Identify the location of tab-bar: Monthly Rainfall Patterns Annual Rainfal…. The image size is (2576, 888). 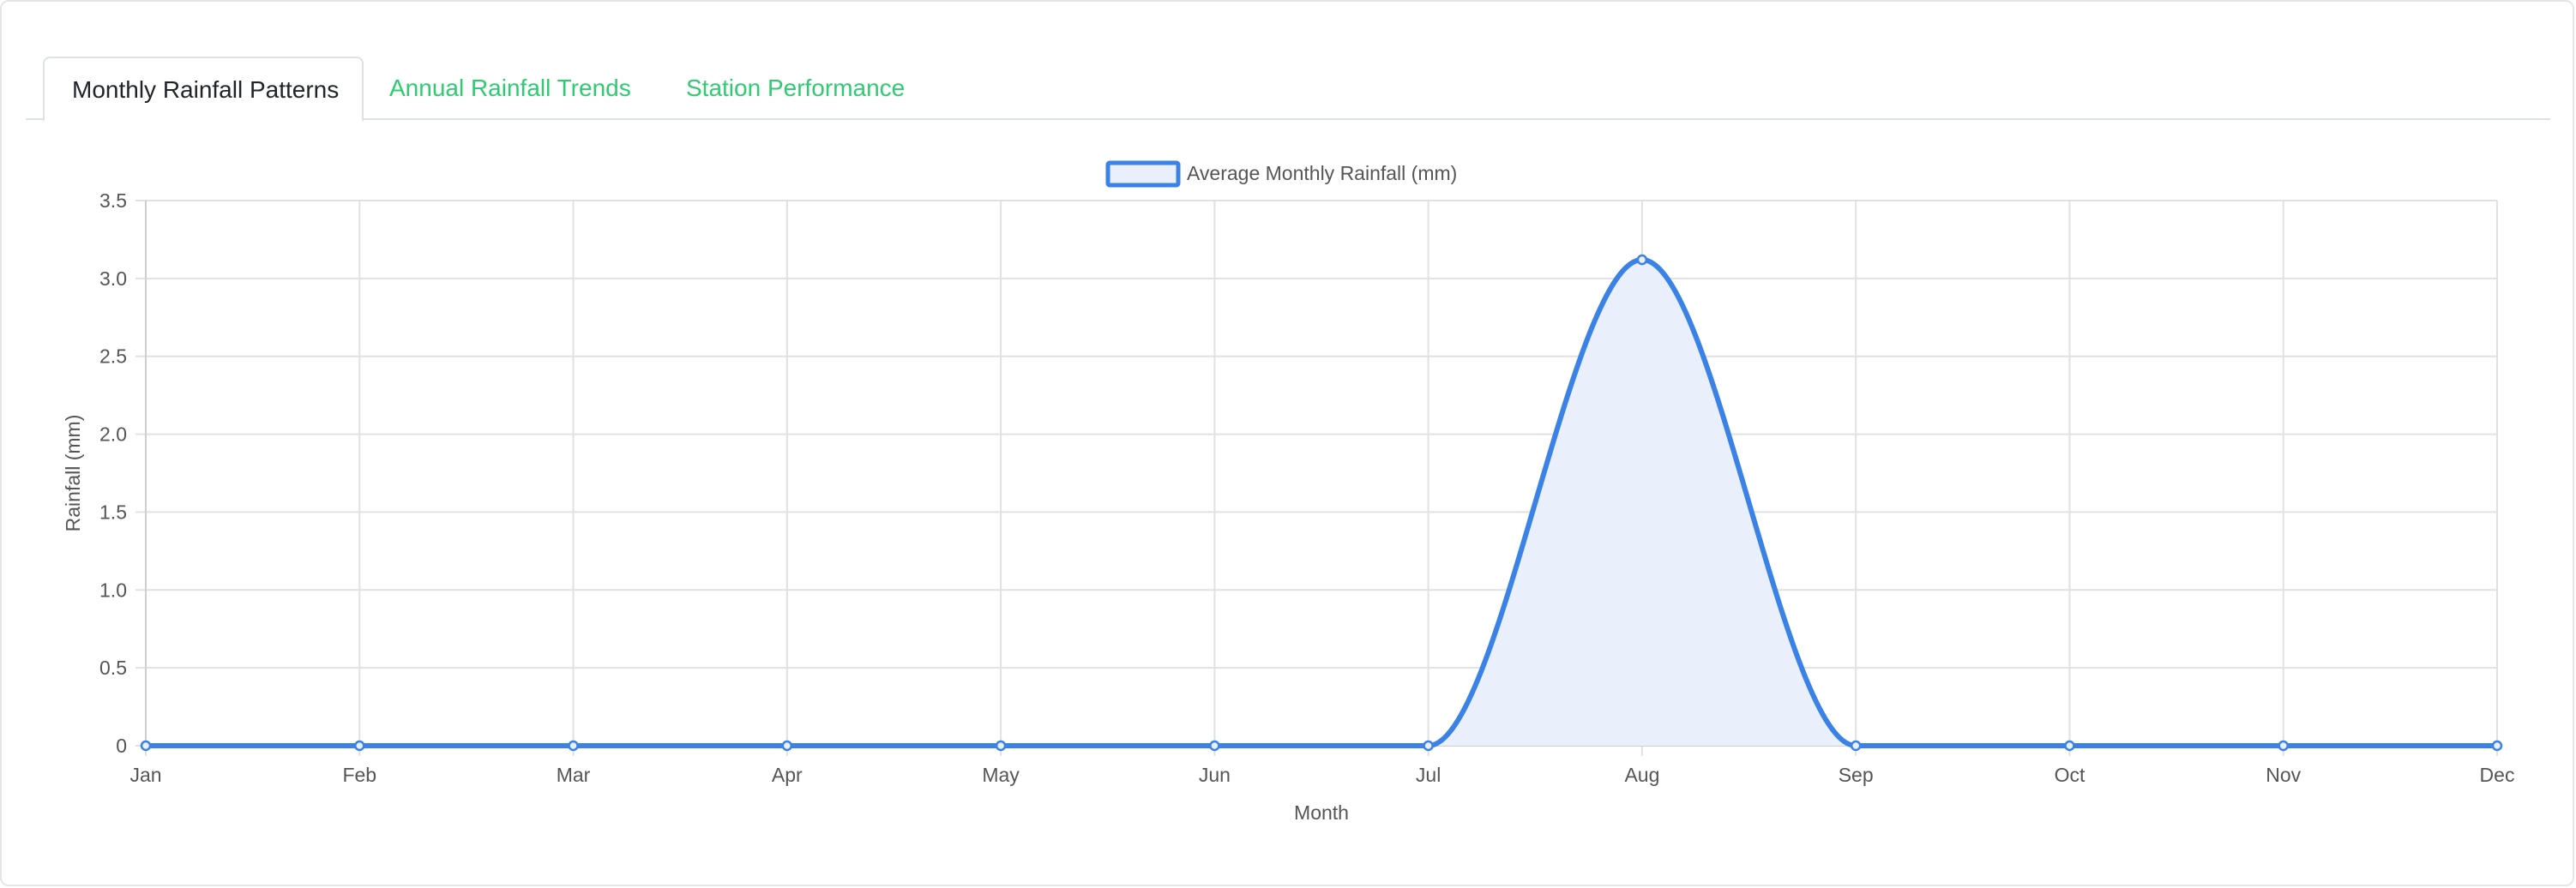
(1288, 89).